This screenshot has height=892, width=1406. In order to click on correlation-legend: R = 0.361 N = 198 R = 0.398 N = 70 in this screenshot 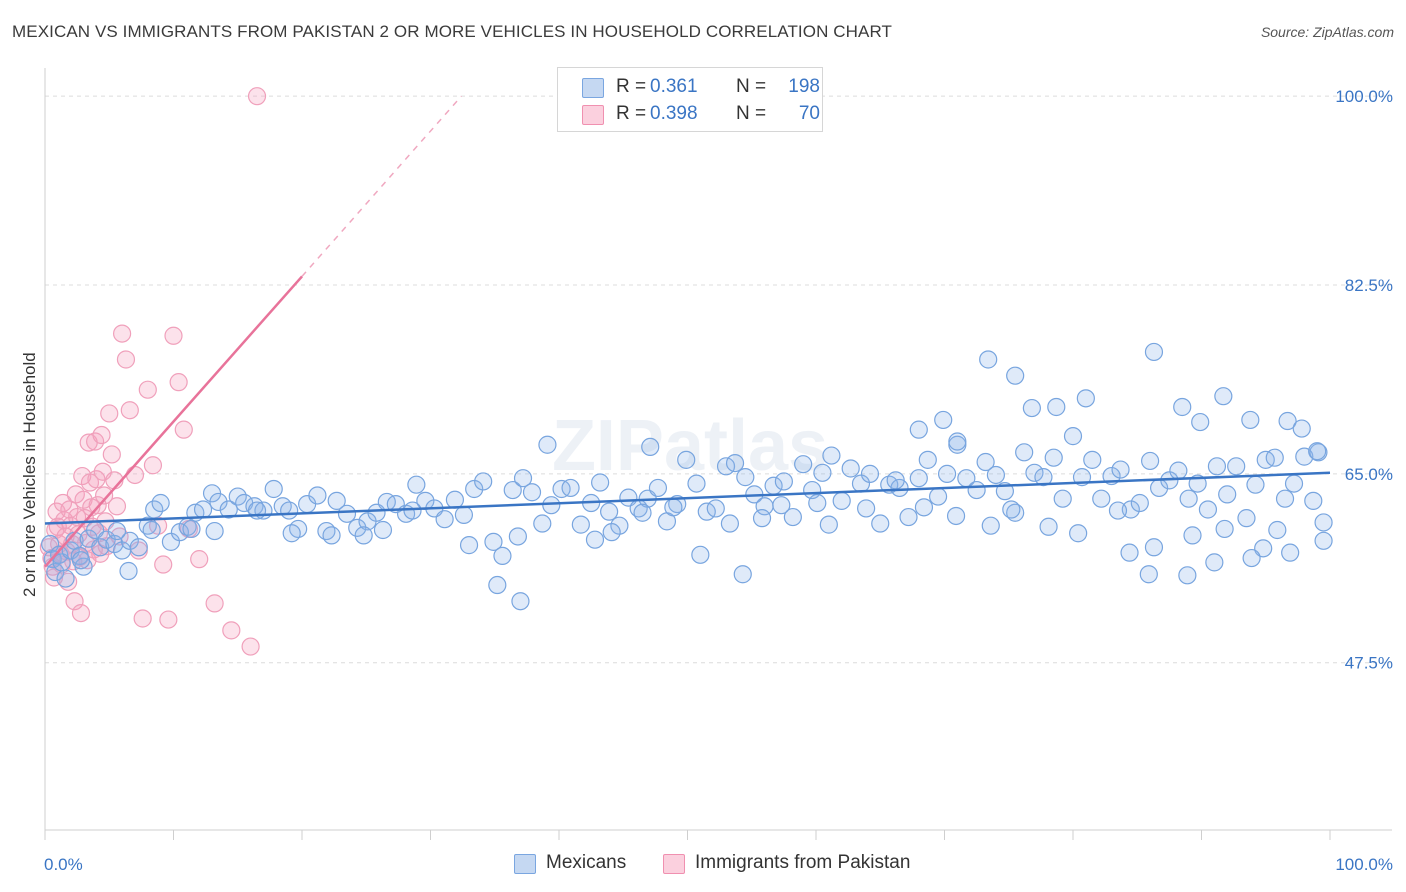, I will do `click(690, 99)`.